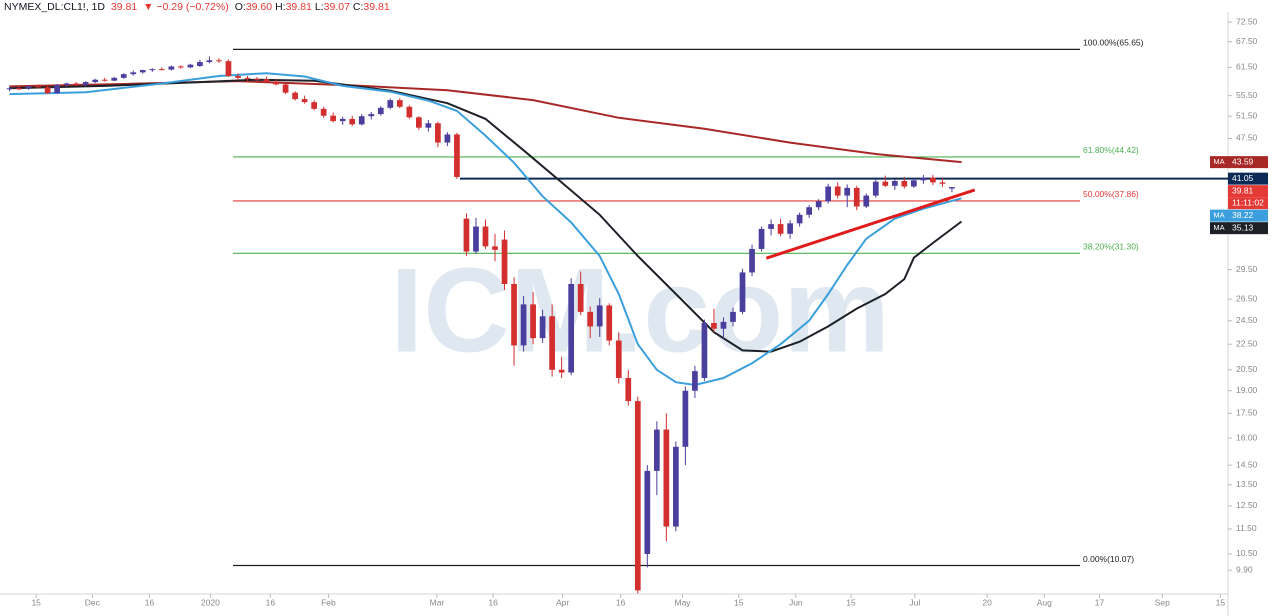 The image size is (1280, 616). What do you see at coordinates (54, 7) in the screenshot?
I see `symbol: NYMEX_DL:CL1!, 1D` at bounding box center [54, 7].